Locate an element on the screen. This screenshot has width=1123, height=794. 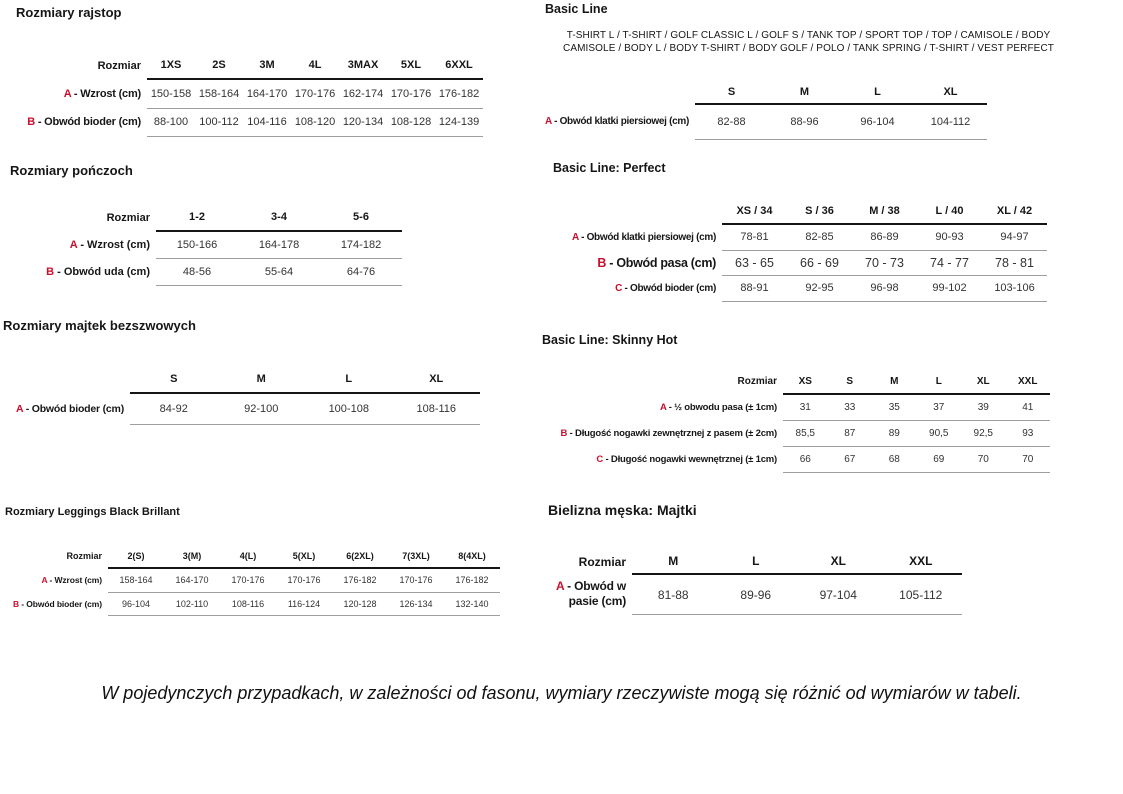
measurement-value: 104-112 is located at coordinates (950, 122).